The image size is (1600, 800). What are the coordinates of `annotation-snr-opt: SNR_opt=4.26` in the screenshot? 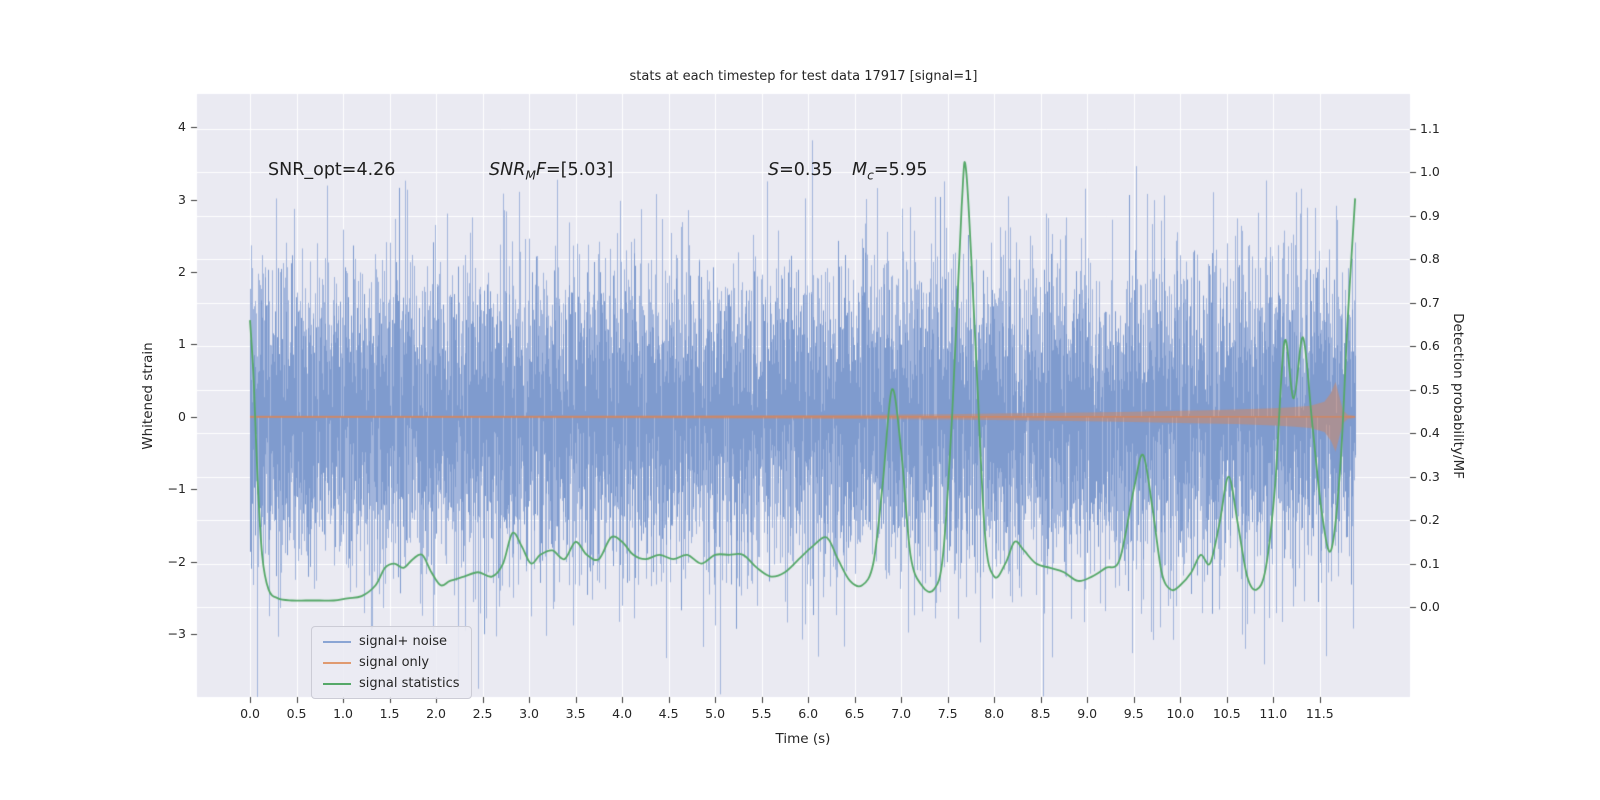 It's located at (331, 170).